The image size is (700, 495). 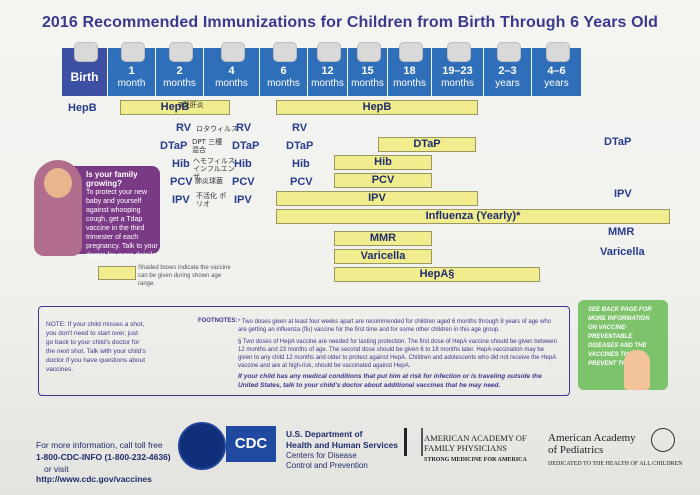 What do you see at coordinates (301, 164) in the screenshot?
I see `hib-label-6m: Hib` at bounding box center [301, 164].